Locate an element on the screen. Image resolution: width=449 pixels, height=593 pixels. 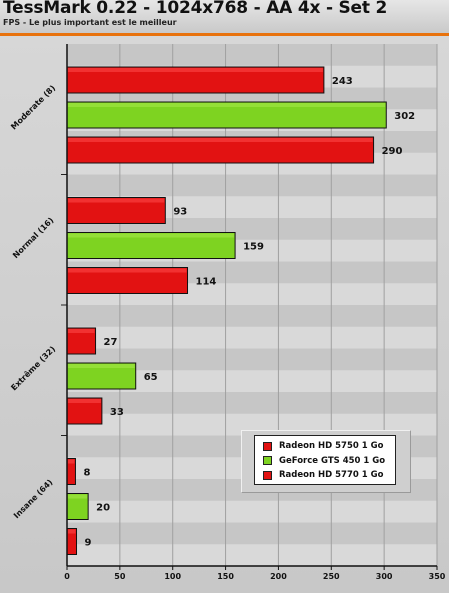
legend-item: GeForce GTS 450 1 Go is located at coordinates (324, 461).